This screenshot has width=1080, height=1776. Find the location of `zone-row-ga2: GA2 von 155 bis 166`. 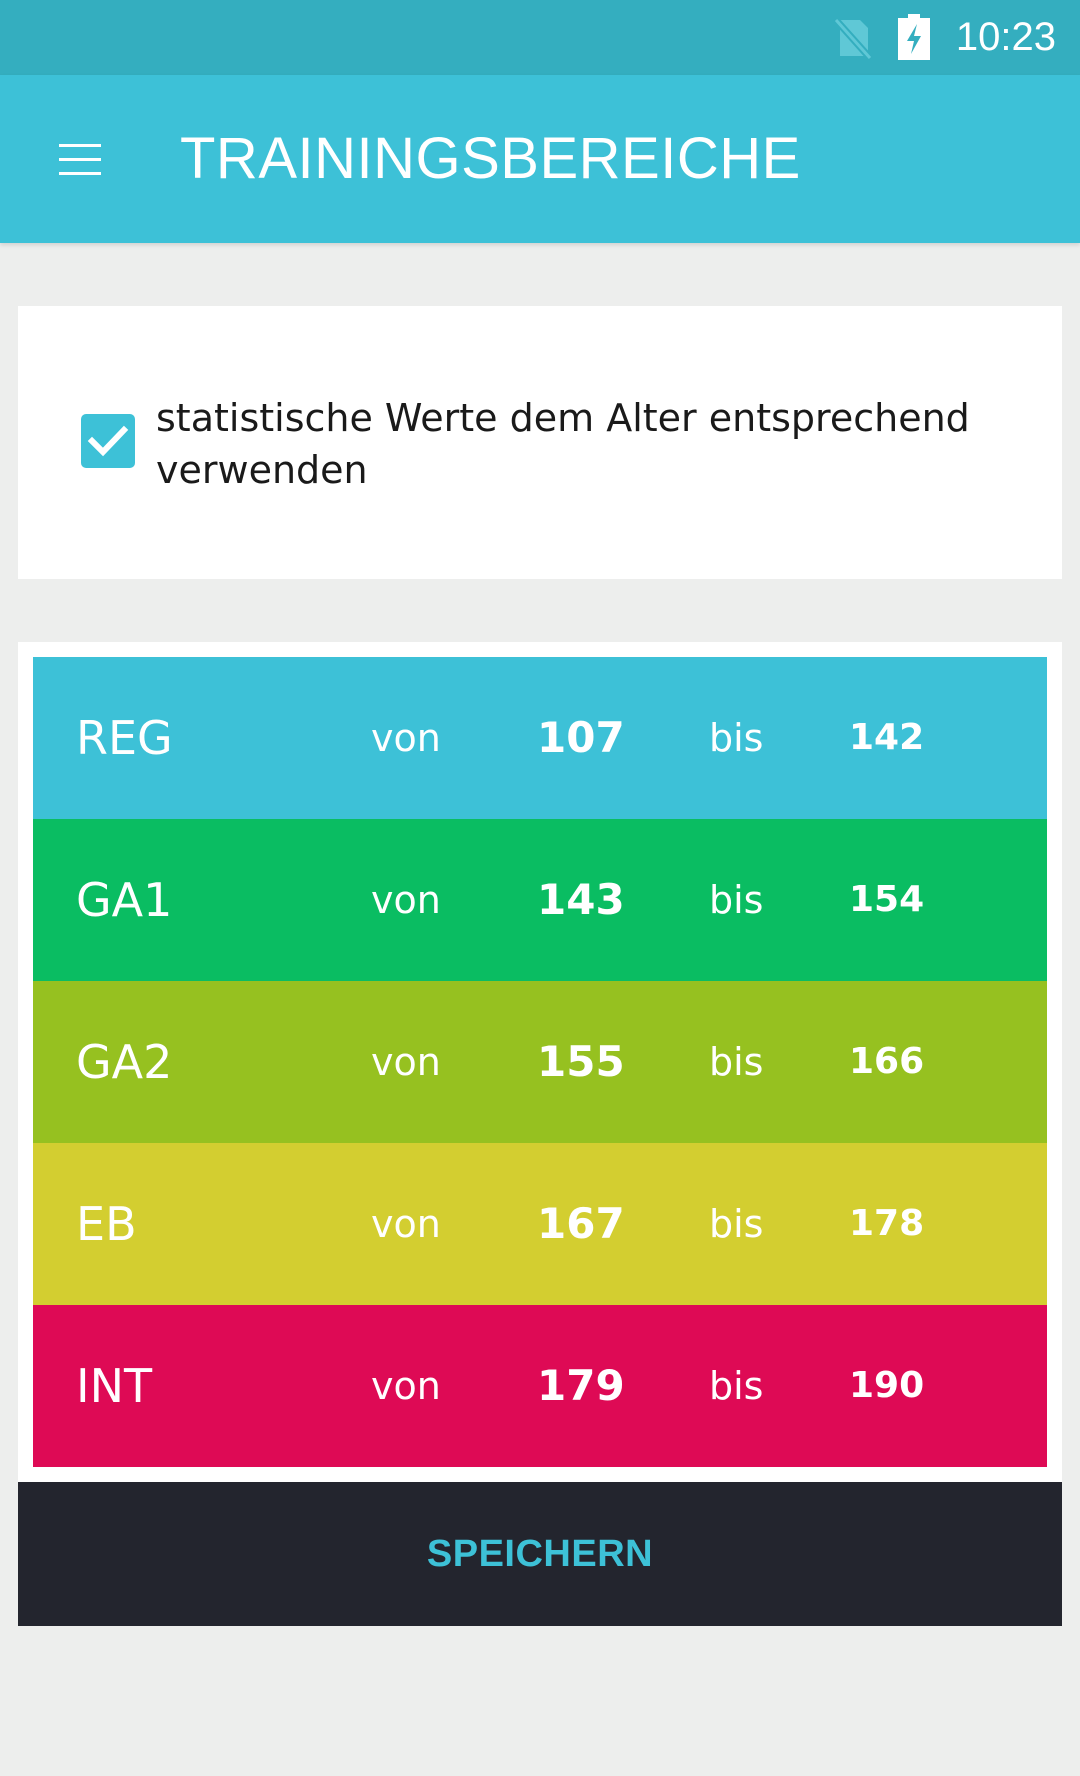

zone-row-ga2: GA2 von 155 bis 166 is located at coordinates (540, 1062).